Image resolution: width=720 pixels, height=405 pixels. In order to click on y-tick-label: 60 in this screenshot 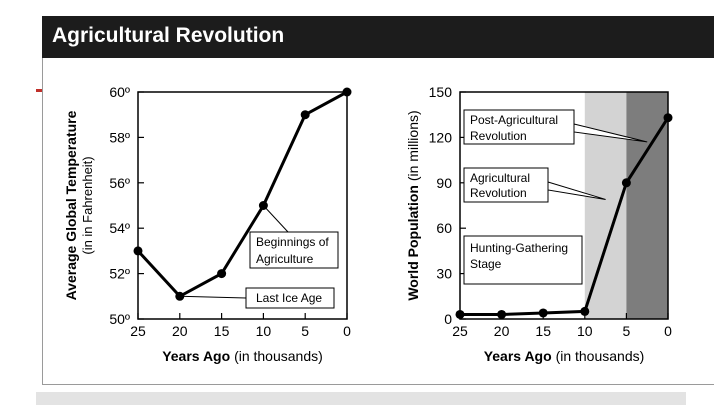, I will do `click(444, 228)`.